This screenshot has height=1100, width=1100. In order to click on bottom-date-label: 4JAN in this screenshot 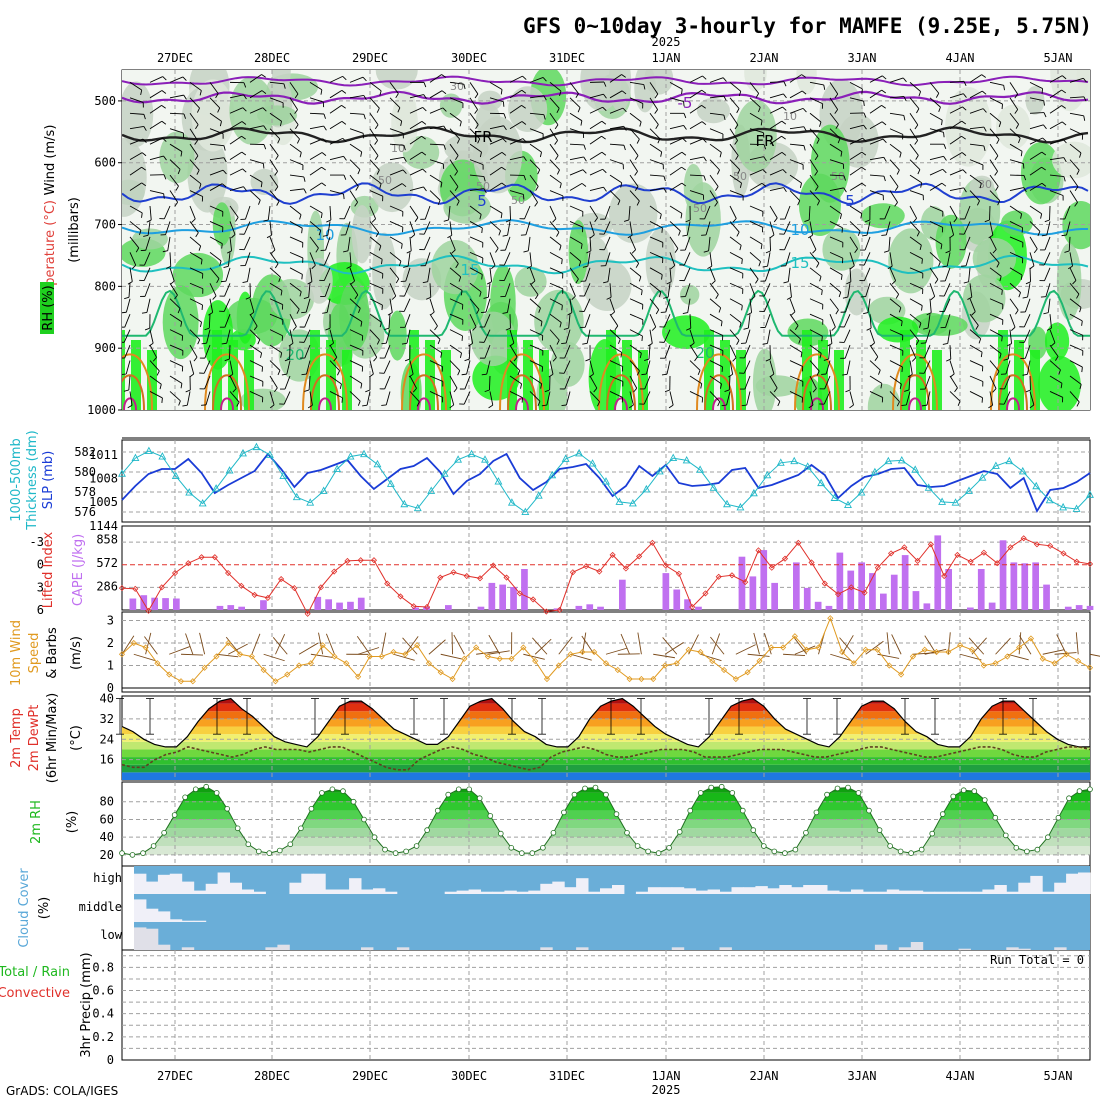, I will do `click(960, 1076)`.